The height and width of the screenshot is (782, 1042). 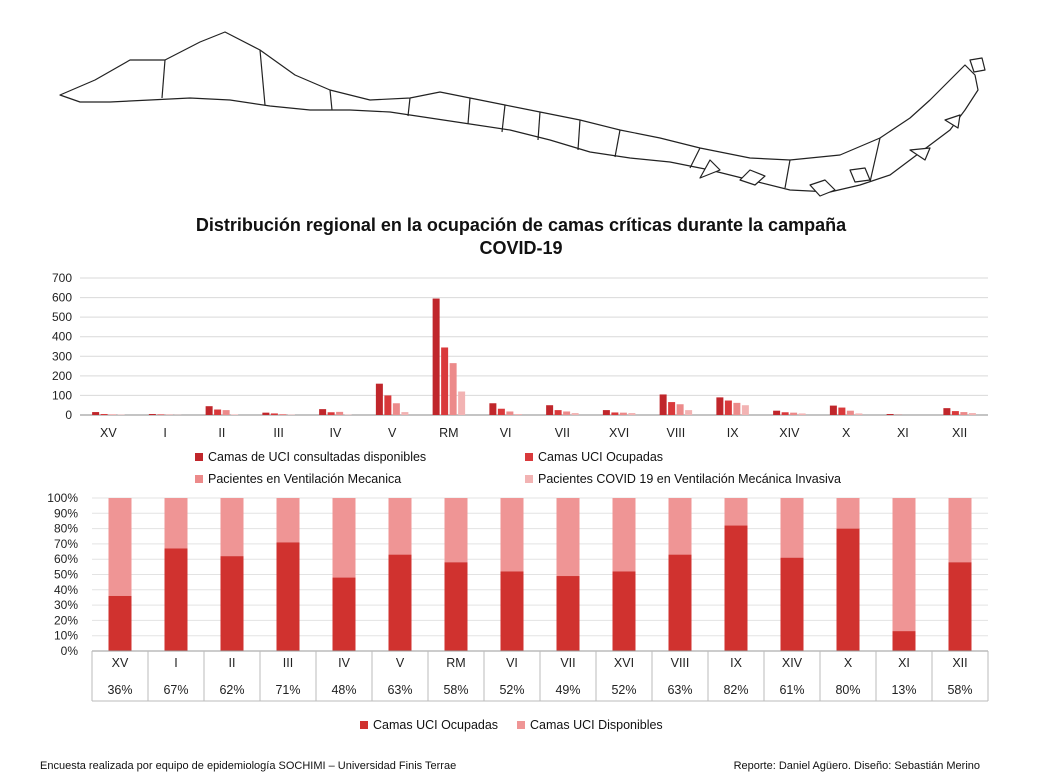 What do you see at coordinates (675, 433) in the screenshot?
I see `x-tick-label: VIII` at bounding box center [675, 433].